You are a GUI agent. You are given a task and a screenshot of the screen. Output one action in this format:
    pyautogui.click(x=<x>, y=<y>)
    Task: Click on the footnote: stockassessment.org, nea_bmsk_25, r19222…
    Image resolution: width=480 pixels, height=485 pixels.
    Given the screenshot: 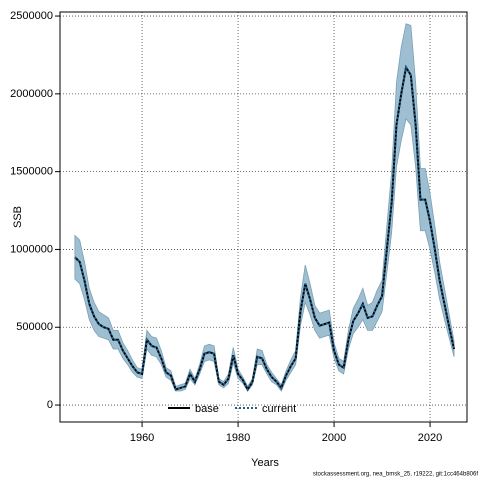 What is the action you would take?
    pyautogui.click(x=395, y=475)
    